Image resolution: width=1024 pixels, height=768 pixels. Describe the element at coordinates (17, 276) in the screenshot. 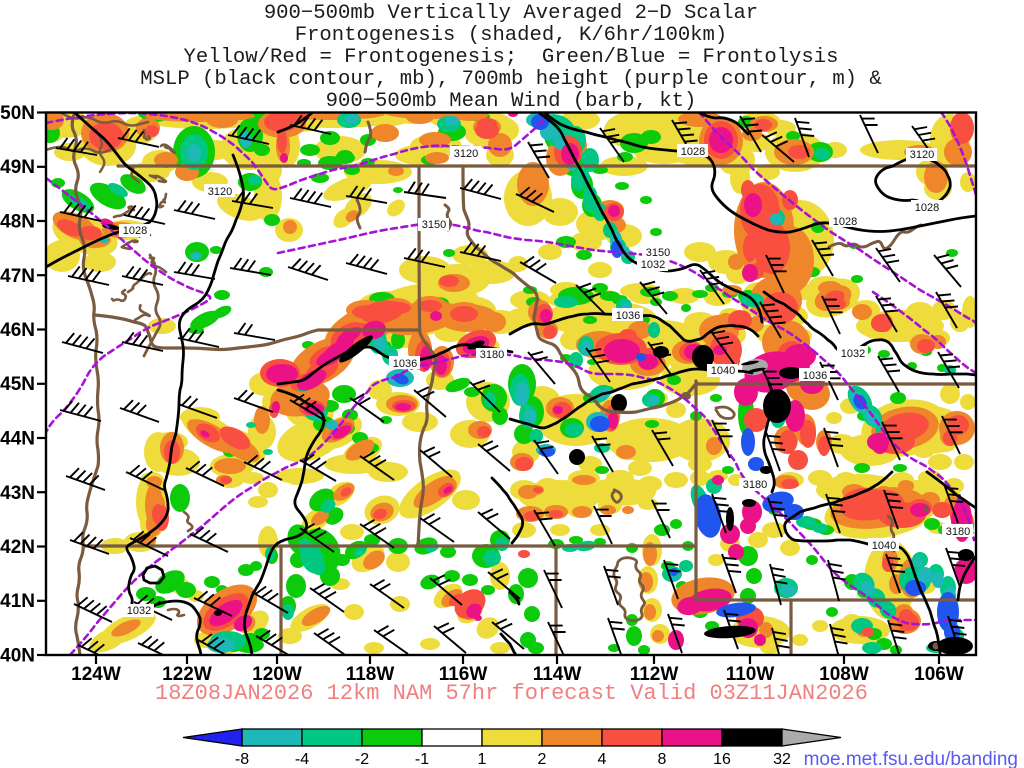

I see `svg-text: 47N` at that location.